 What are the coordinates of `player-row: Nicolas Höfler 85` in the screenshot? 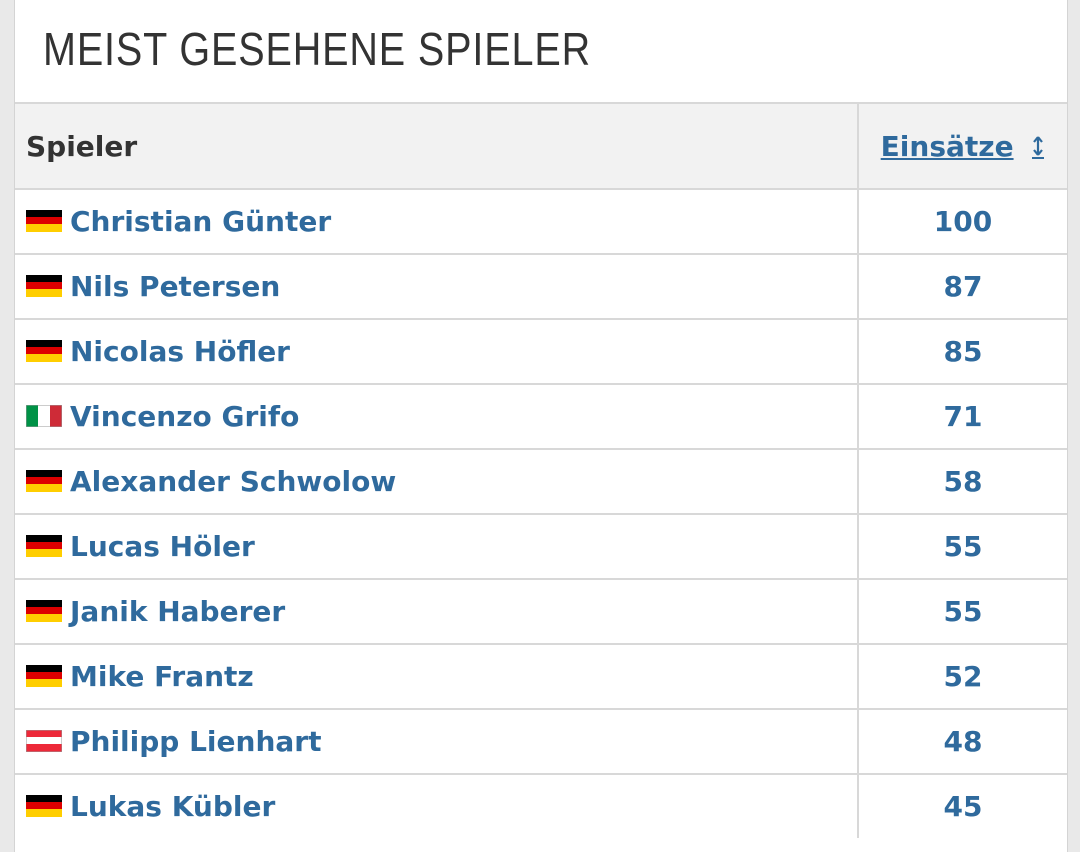 It's located at (541, 351).